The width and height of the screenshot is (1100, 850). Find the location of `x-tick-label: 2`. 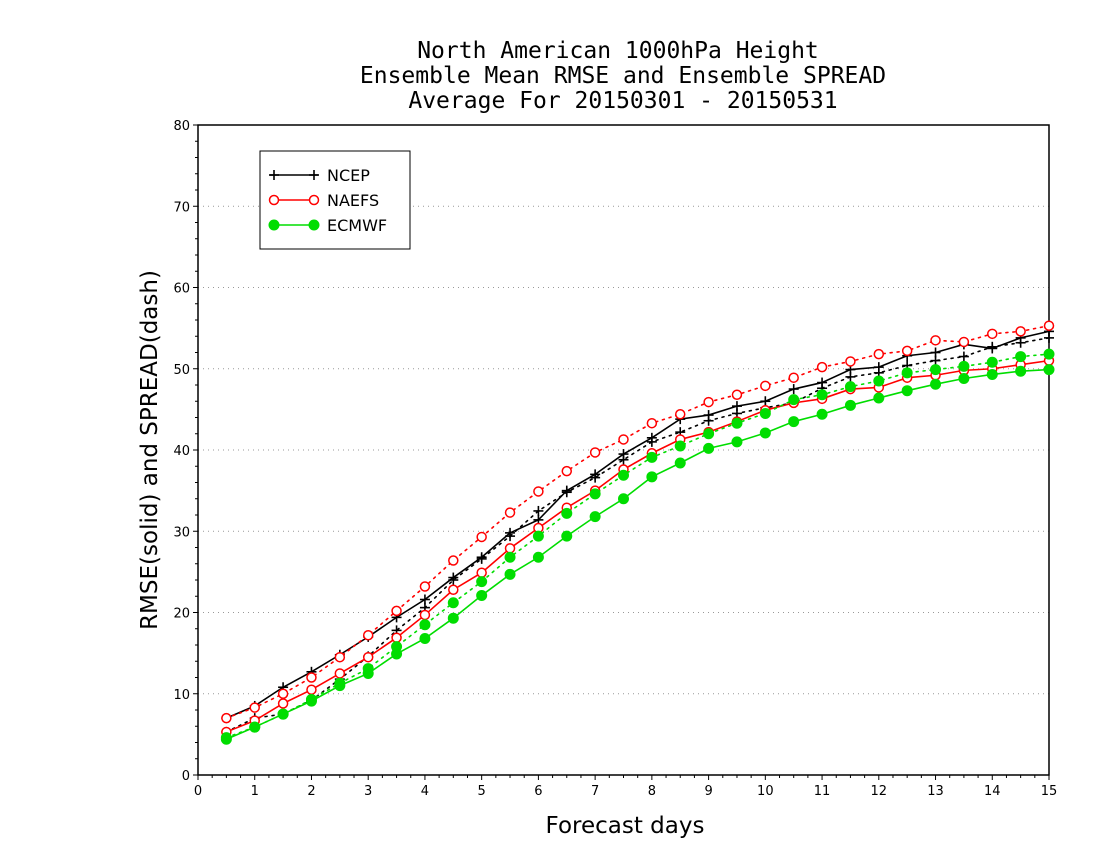

x-tick-label: 2 is located at coordinates (311, 791).